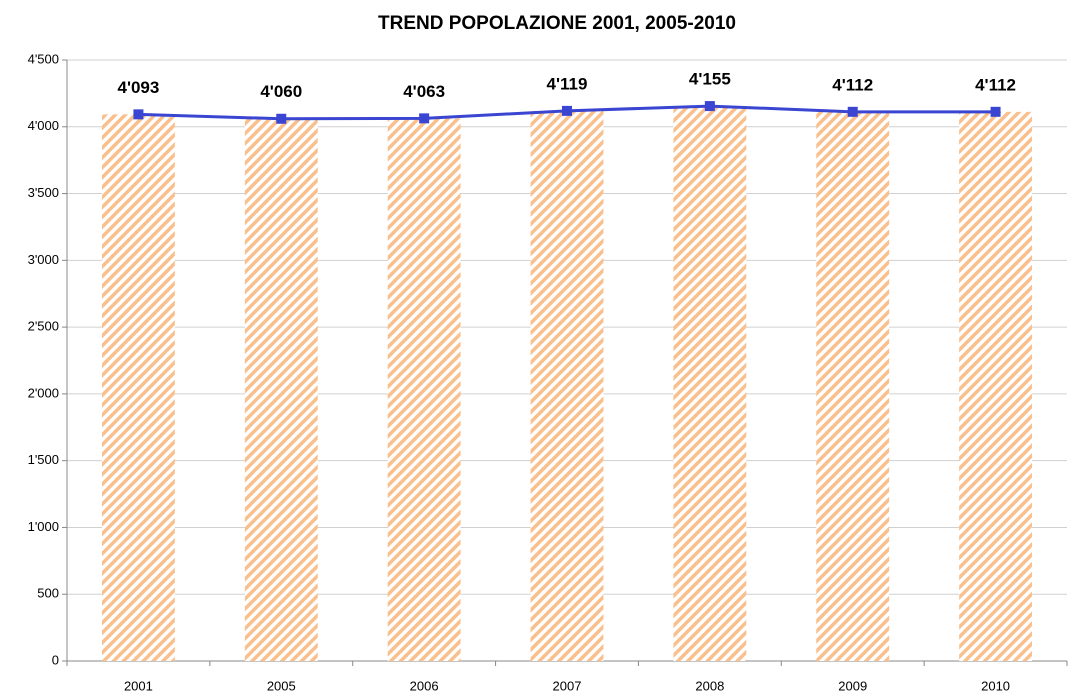 The image size is (1076, 698). I want to click on x-tick-label: 2006, so click(424, 685).